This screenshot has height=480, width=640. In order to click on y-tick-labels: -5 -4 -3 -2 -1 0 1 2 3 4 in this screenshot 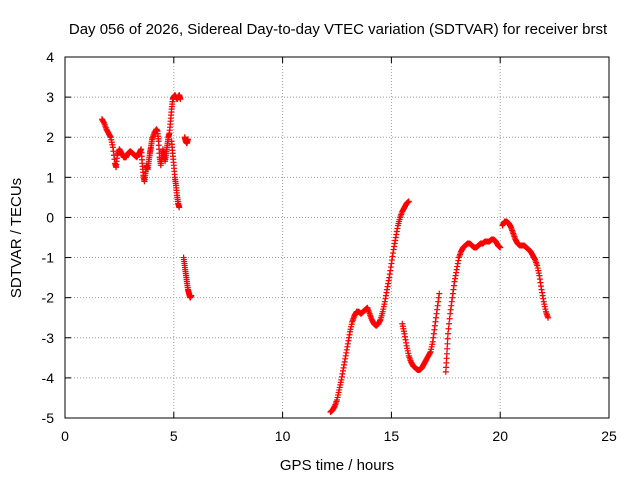, I will do `click(48, 237)`.